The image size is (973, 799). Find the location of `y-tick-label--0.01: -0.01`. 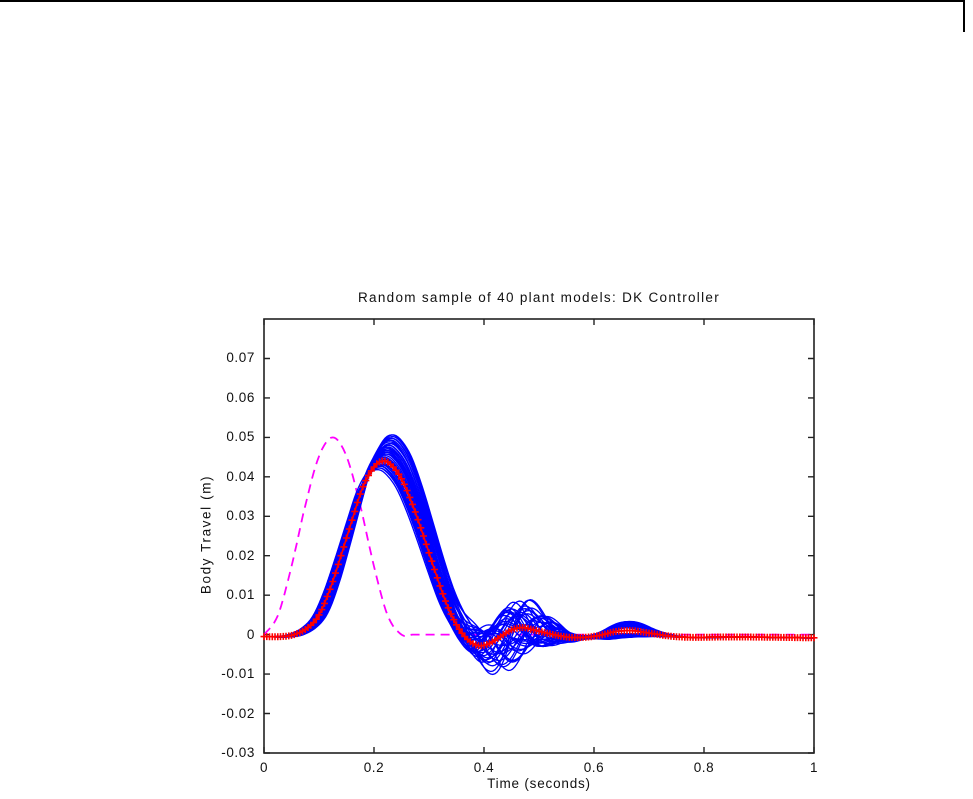

y-tick-label--0.01: -0.01 is located at coordinates (238, 674).